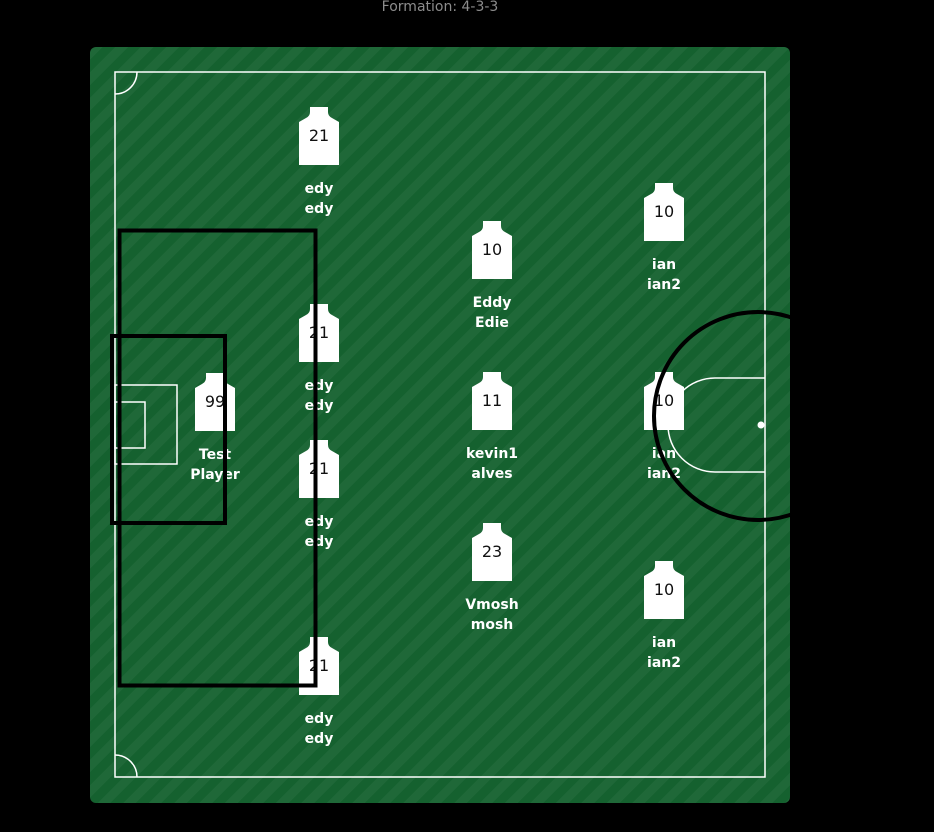 This screenshot has height=832, width=934. What do you see at coordinates (215, 465) in the screenshot?
I see `player-name: Test Player` at bounding box center [215, 465].